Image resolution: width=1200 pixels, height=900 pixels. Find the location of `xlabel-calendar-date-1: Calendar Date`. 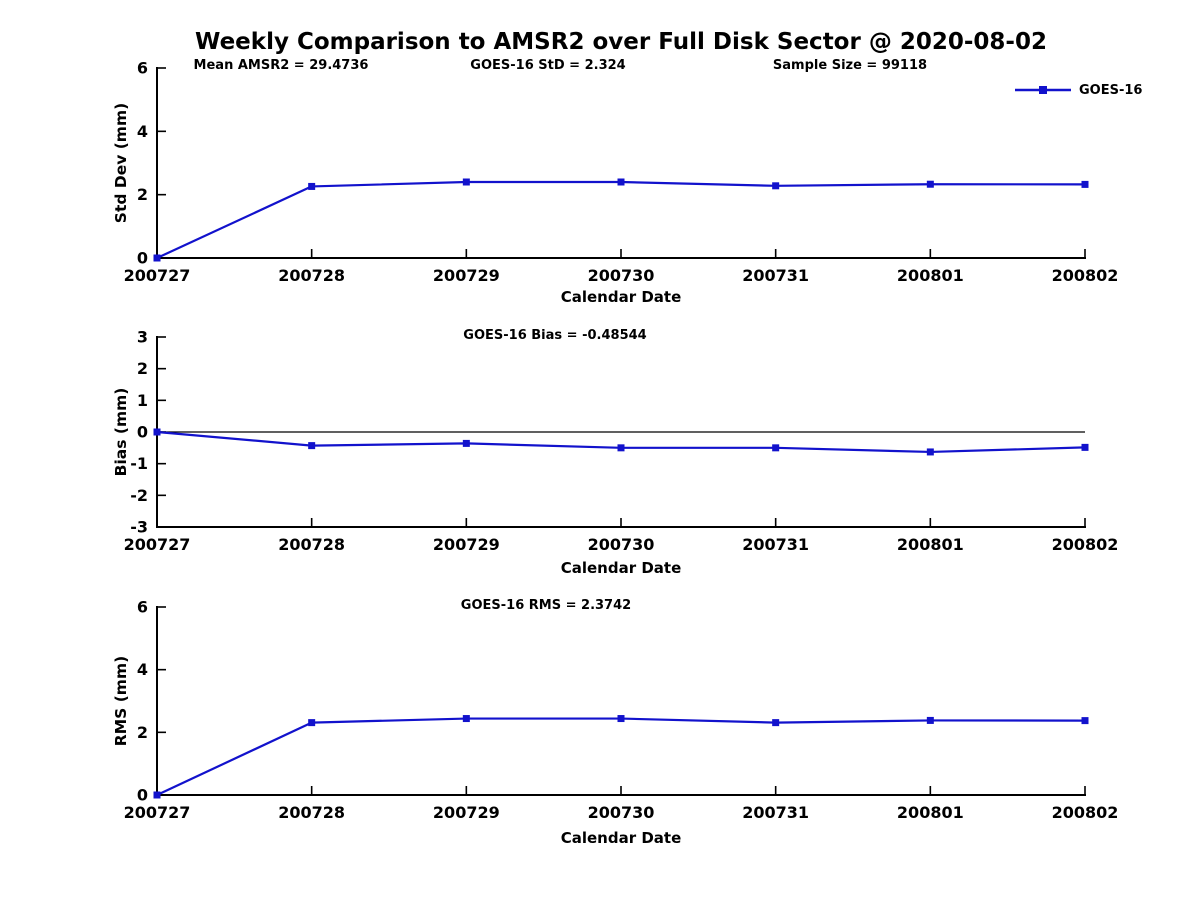

xlabel-calendar-date-1: Calendar Date is located at coordinates (621, 297).